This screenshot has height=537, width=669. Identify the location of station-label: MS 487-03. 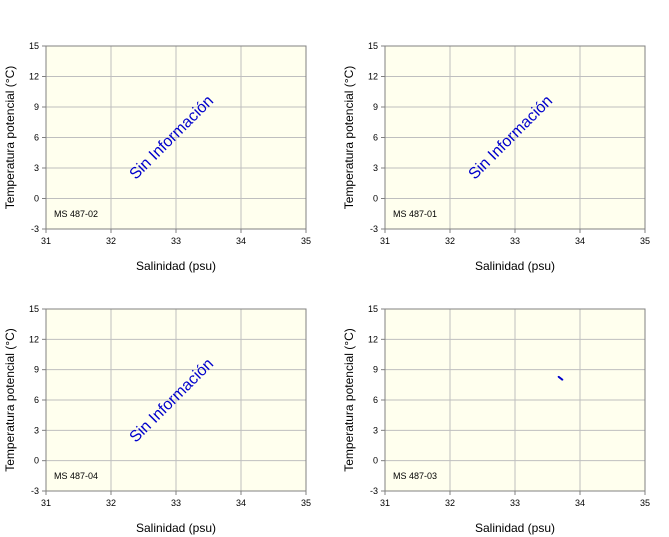
(415, 476).